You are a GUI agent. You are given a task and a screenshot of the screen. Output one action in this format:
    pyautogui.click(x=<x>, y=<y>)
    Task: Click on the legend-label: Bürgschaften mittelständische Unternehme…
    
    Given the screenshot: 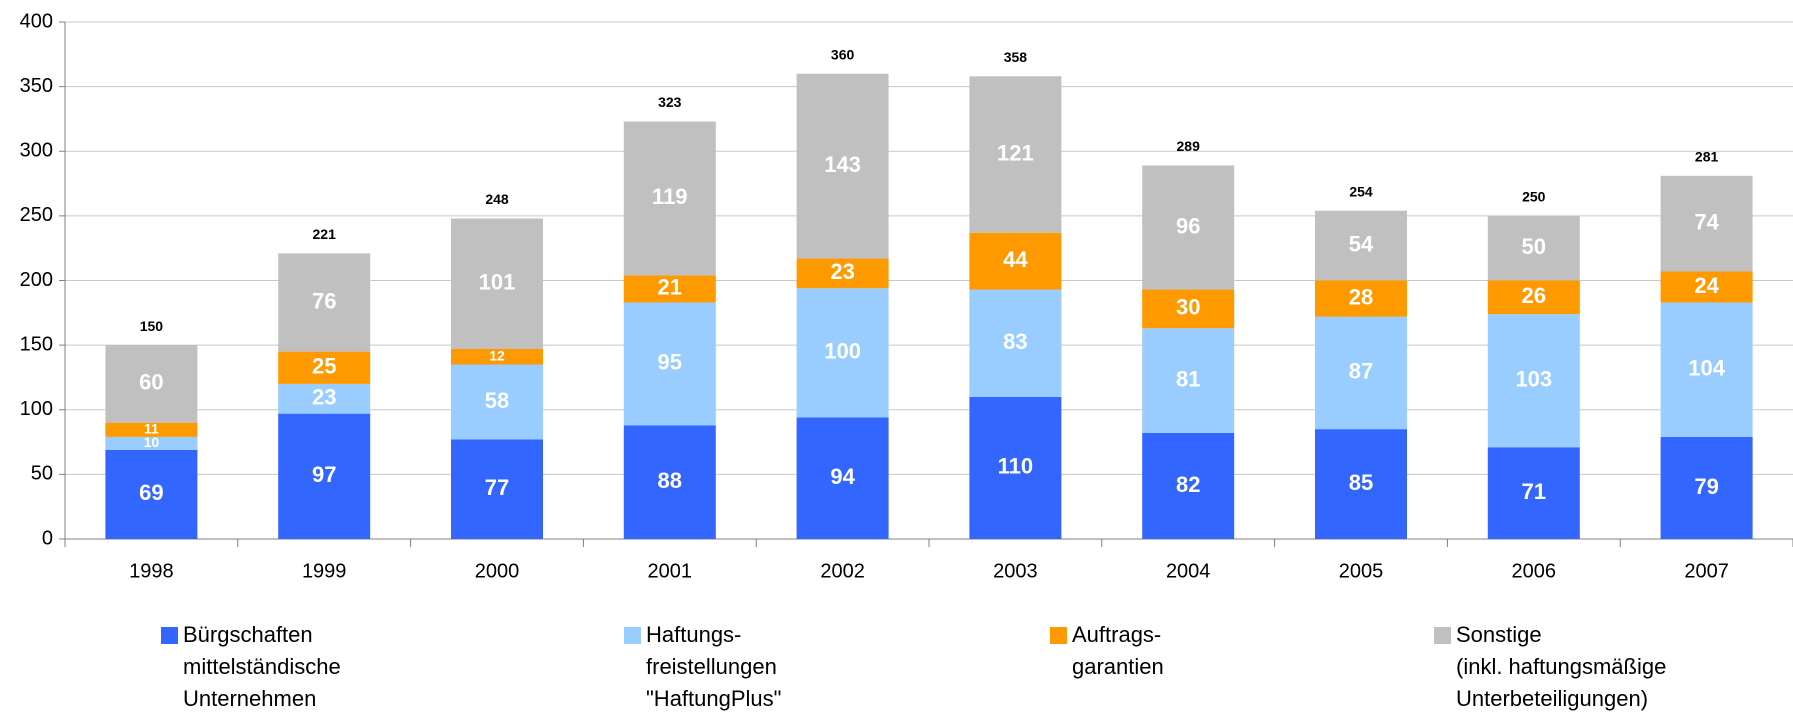 What is the action you would take?
    pyautogui.click(x=262, y=666)
    